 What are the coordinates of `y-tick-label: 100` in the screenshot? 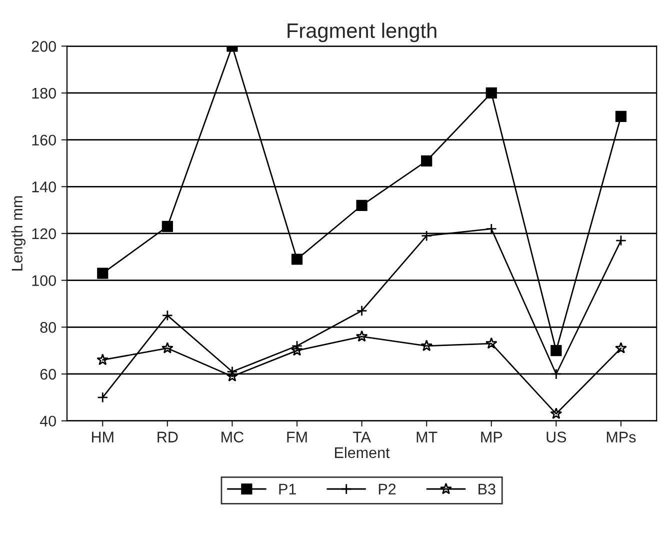 It's located at (44, 280).